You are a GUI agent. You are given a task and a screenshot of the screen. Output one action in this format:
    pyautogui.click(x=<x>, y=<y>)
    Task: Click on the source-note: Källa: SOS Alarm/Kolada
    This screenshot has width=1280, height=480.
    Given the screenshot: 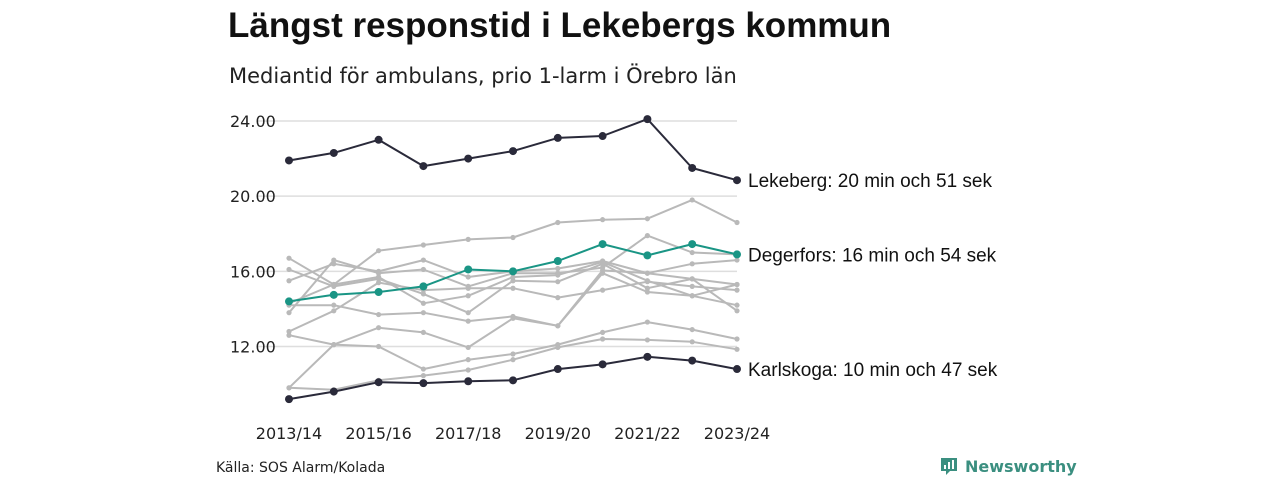 What is the action you would take?
    pyautogui.click(x=301, y=468)
    